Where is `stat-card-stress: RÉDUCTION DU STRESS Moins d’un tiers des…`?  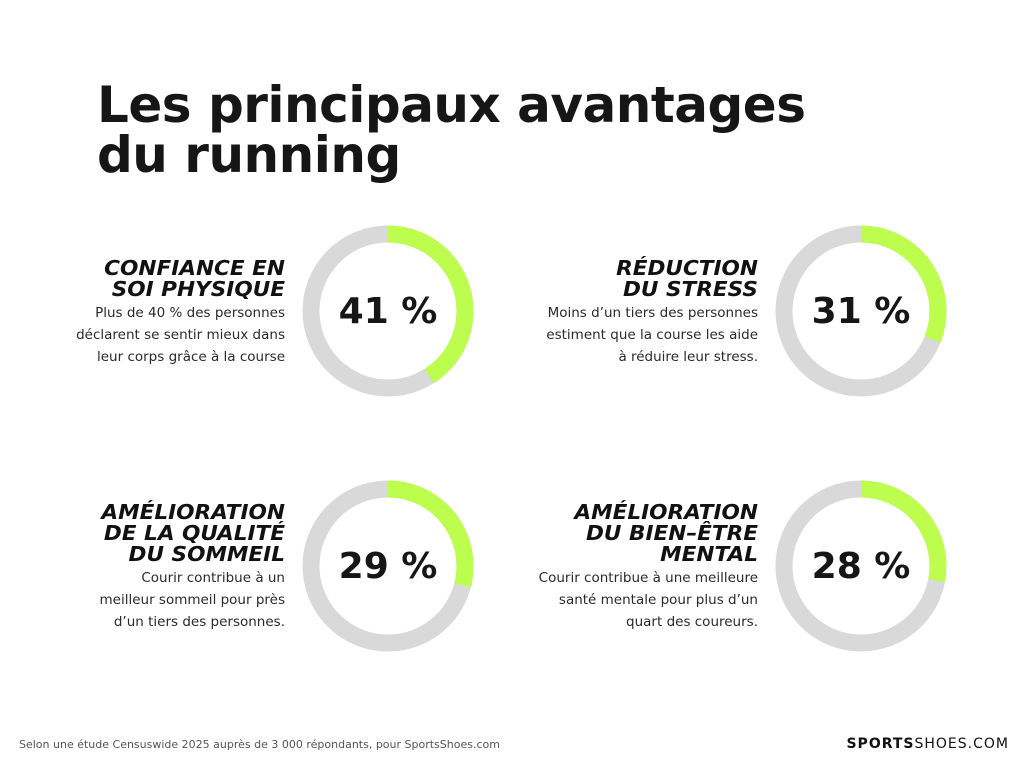 stat-card-stress: RÉDUCTION DU STRESS Moins d’un tiers des… is located at coordinates (735, 312).